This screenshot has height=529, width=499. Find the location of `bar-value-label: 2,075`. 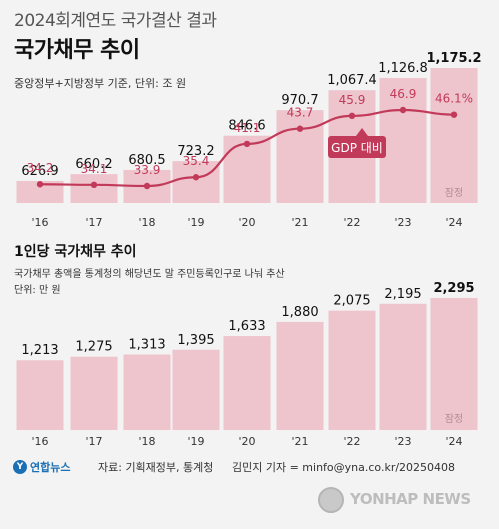

bar-value-label: 2,075 is located at coordinates (351, 301).